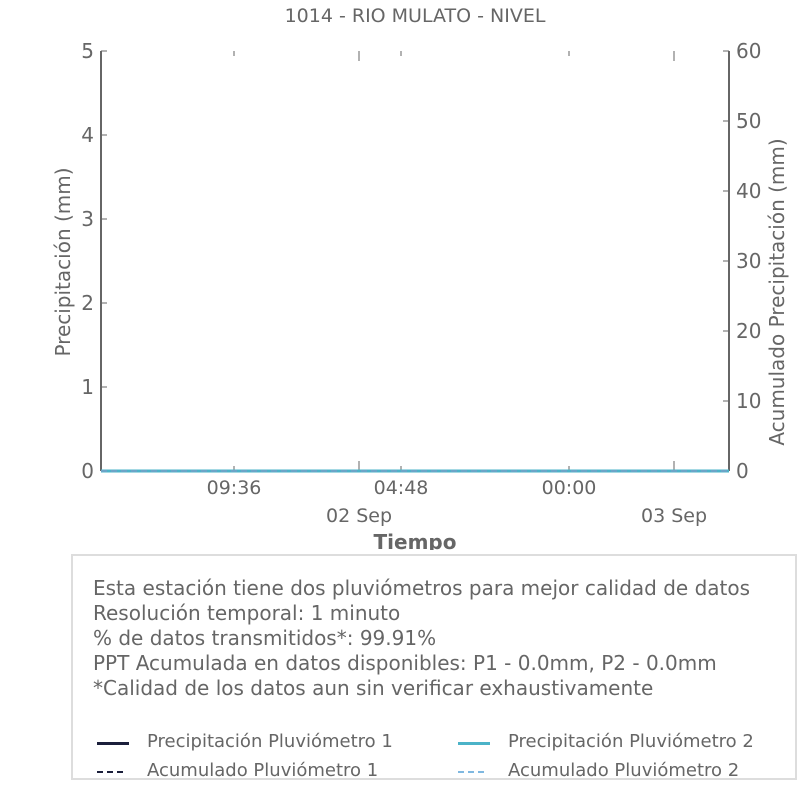 The height and width of the screenshot is (806, 806). I want to click on info-line-resolution: Resolución temporal: 1 minuto, so click(247, 613).